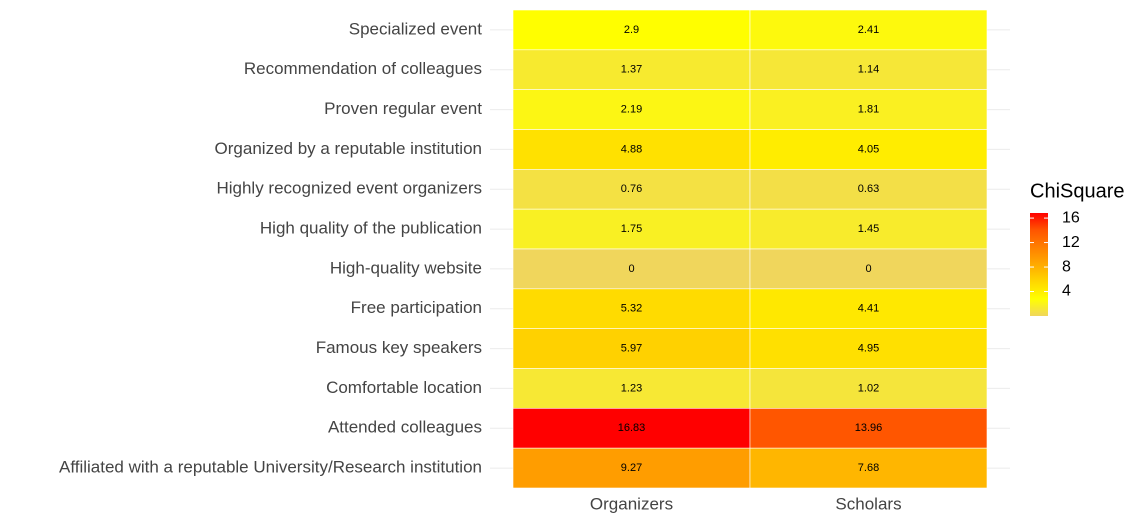 The height and width of the screenshot is (513, 1142). I want to click on y-tick-label: Specialized event, so click(416, 28).